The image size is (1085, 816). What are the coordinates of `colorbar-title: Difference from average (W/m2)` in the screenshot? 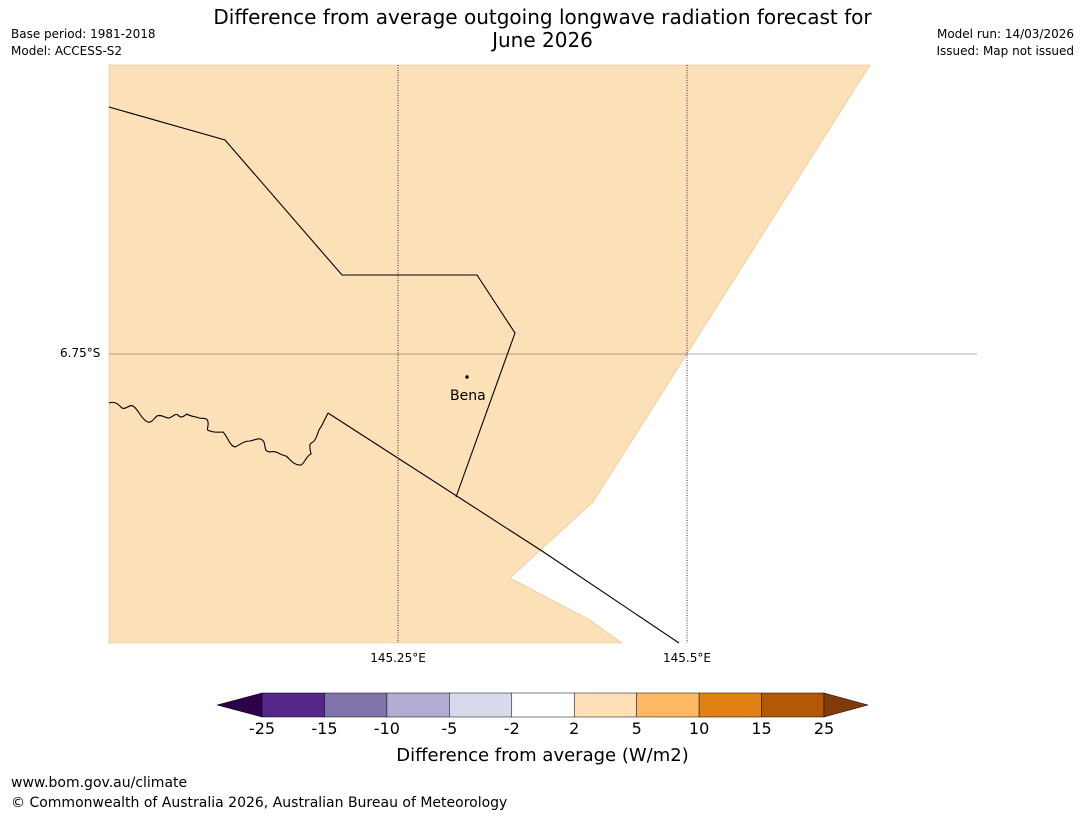 It's located at (542, 755).